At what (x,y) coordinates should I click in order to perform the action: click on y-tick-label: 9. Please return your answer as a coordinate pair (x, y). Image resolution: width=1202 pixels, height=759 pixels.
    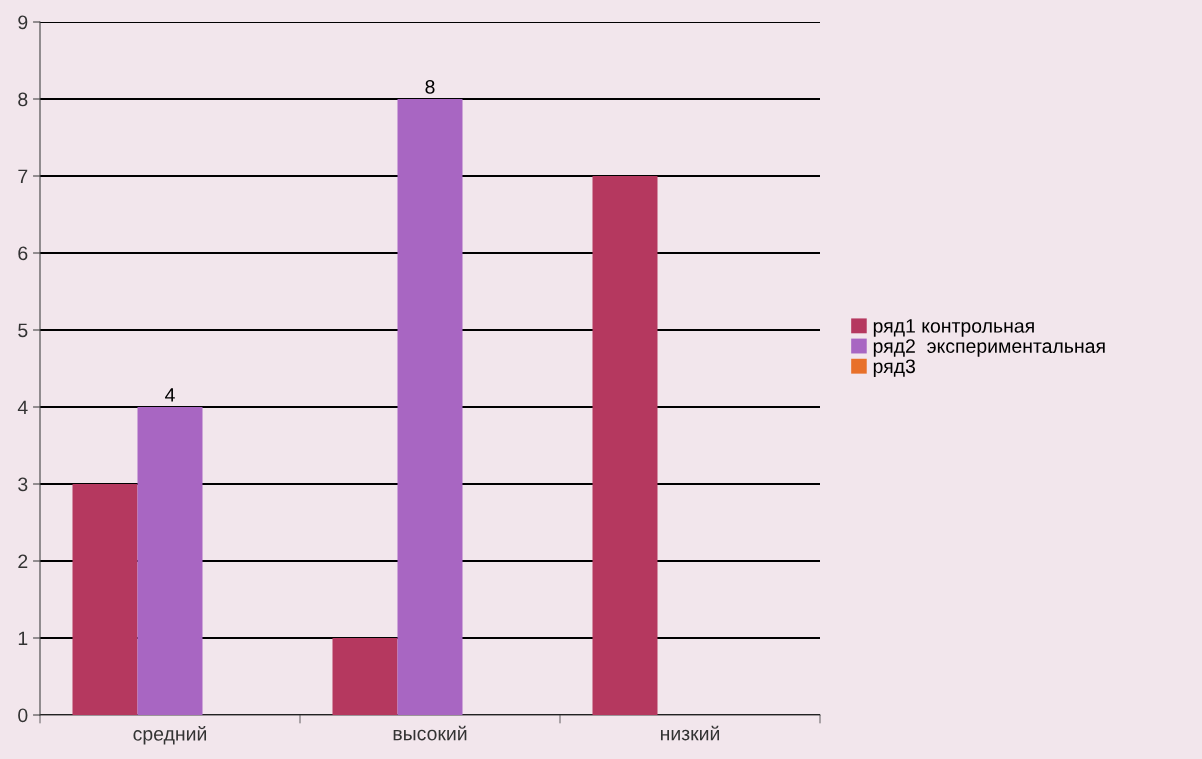
    Looking at the image, I should click on (23, 22).